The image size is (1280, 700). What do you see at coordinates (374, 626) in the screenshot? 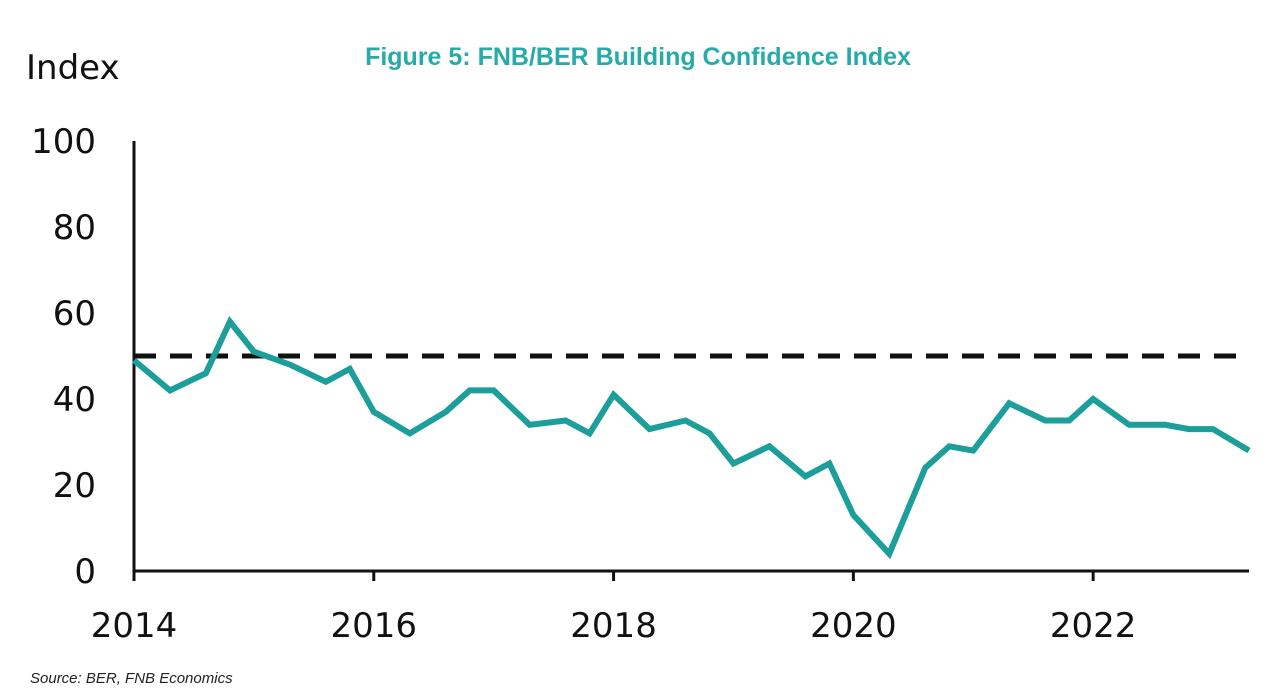
I see `x-tick-label: 2016` at bounding box center [374, 626].